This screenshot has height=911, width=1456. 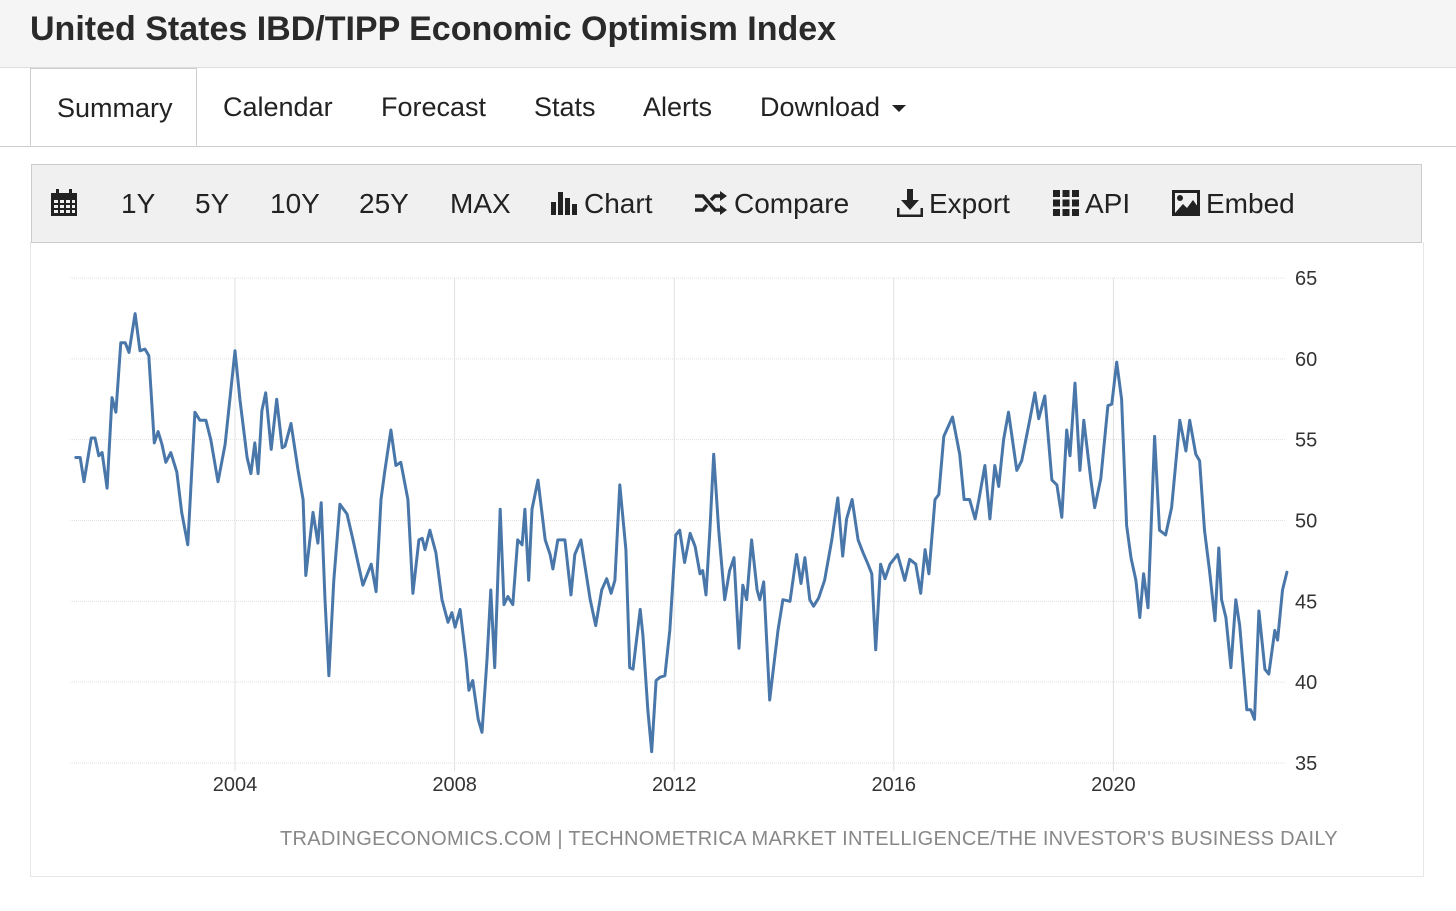 I want to click on range-1y-button: 1Y, so click(x=138, y=203).